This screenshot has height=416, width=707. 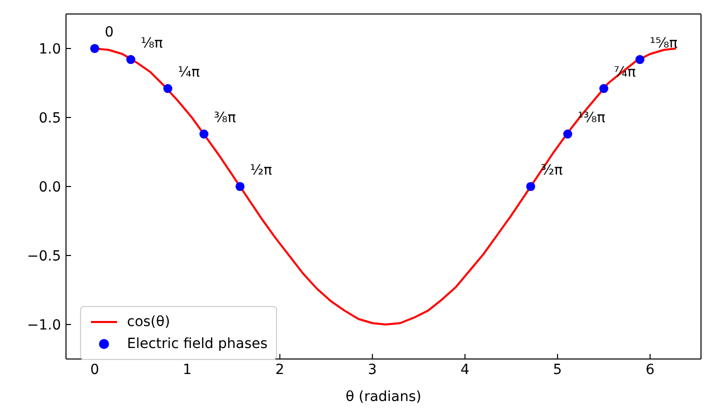 What do you see at coordinates (44, 256) in the screenshot?
I see `y-tick-label: −0.5` at bounding box center [44, 256].